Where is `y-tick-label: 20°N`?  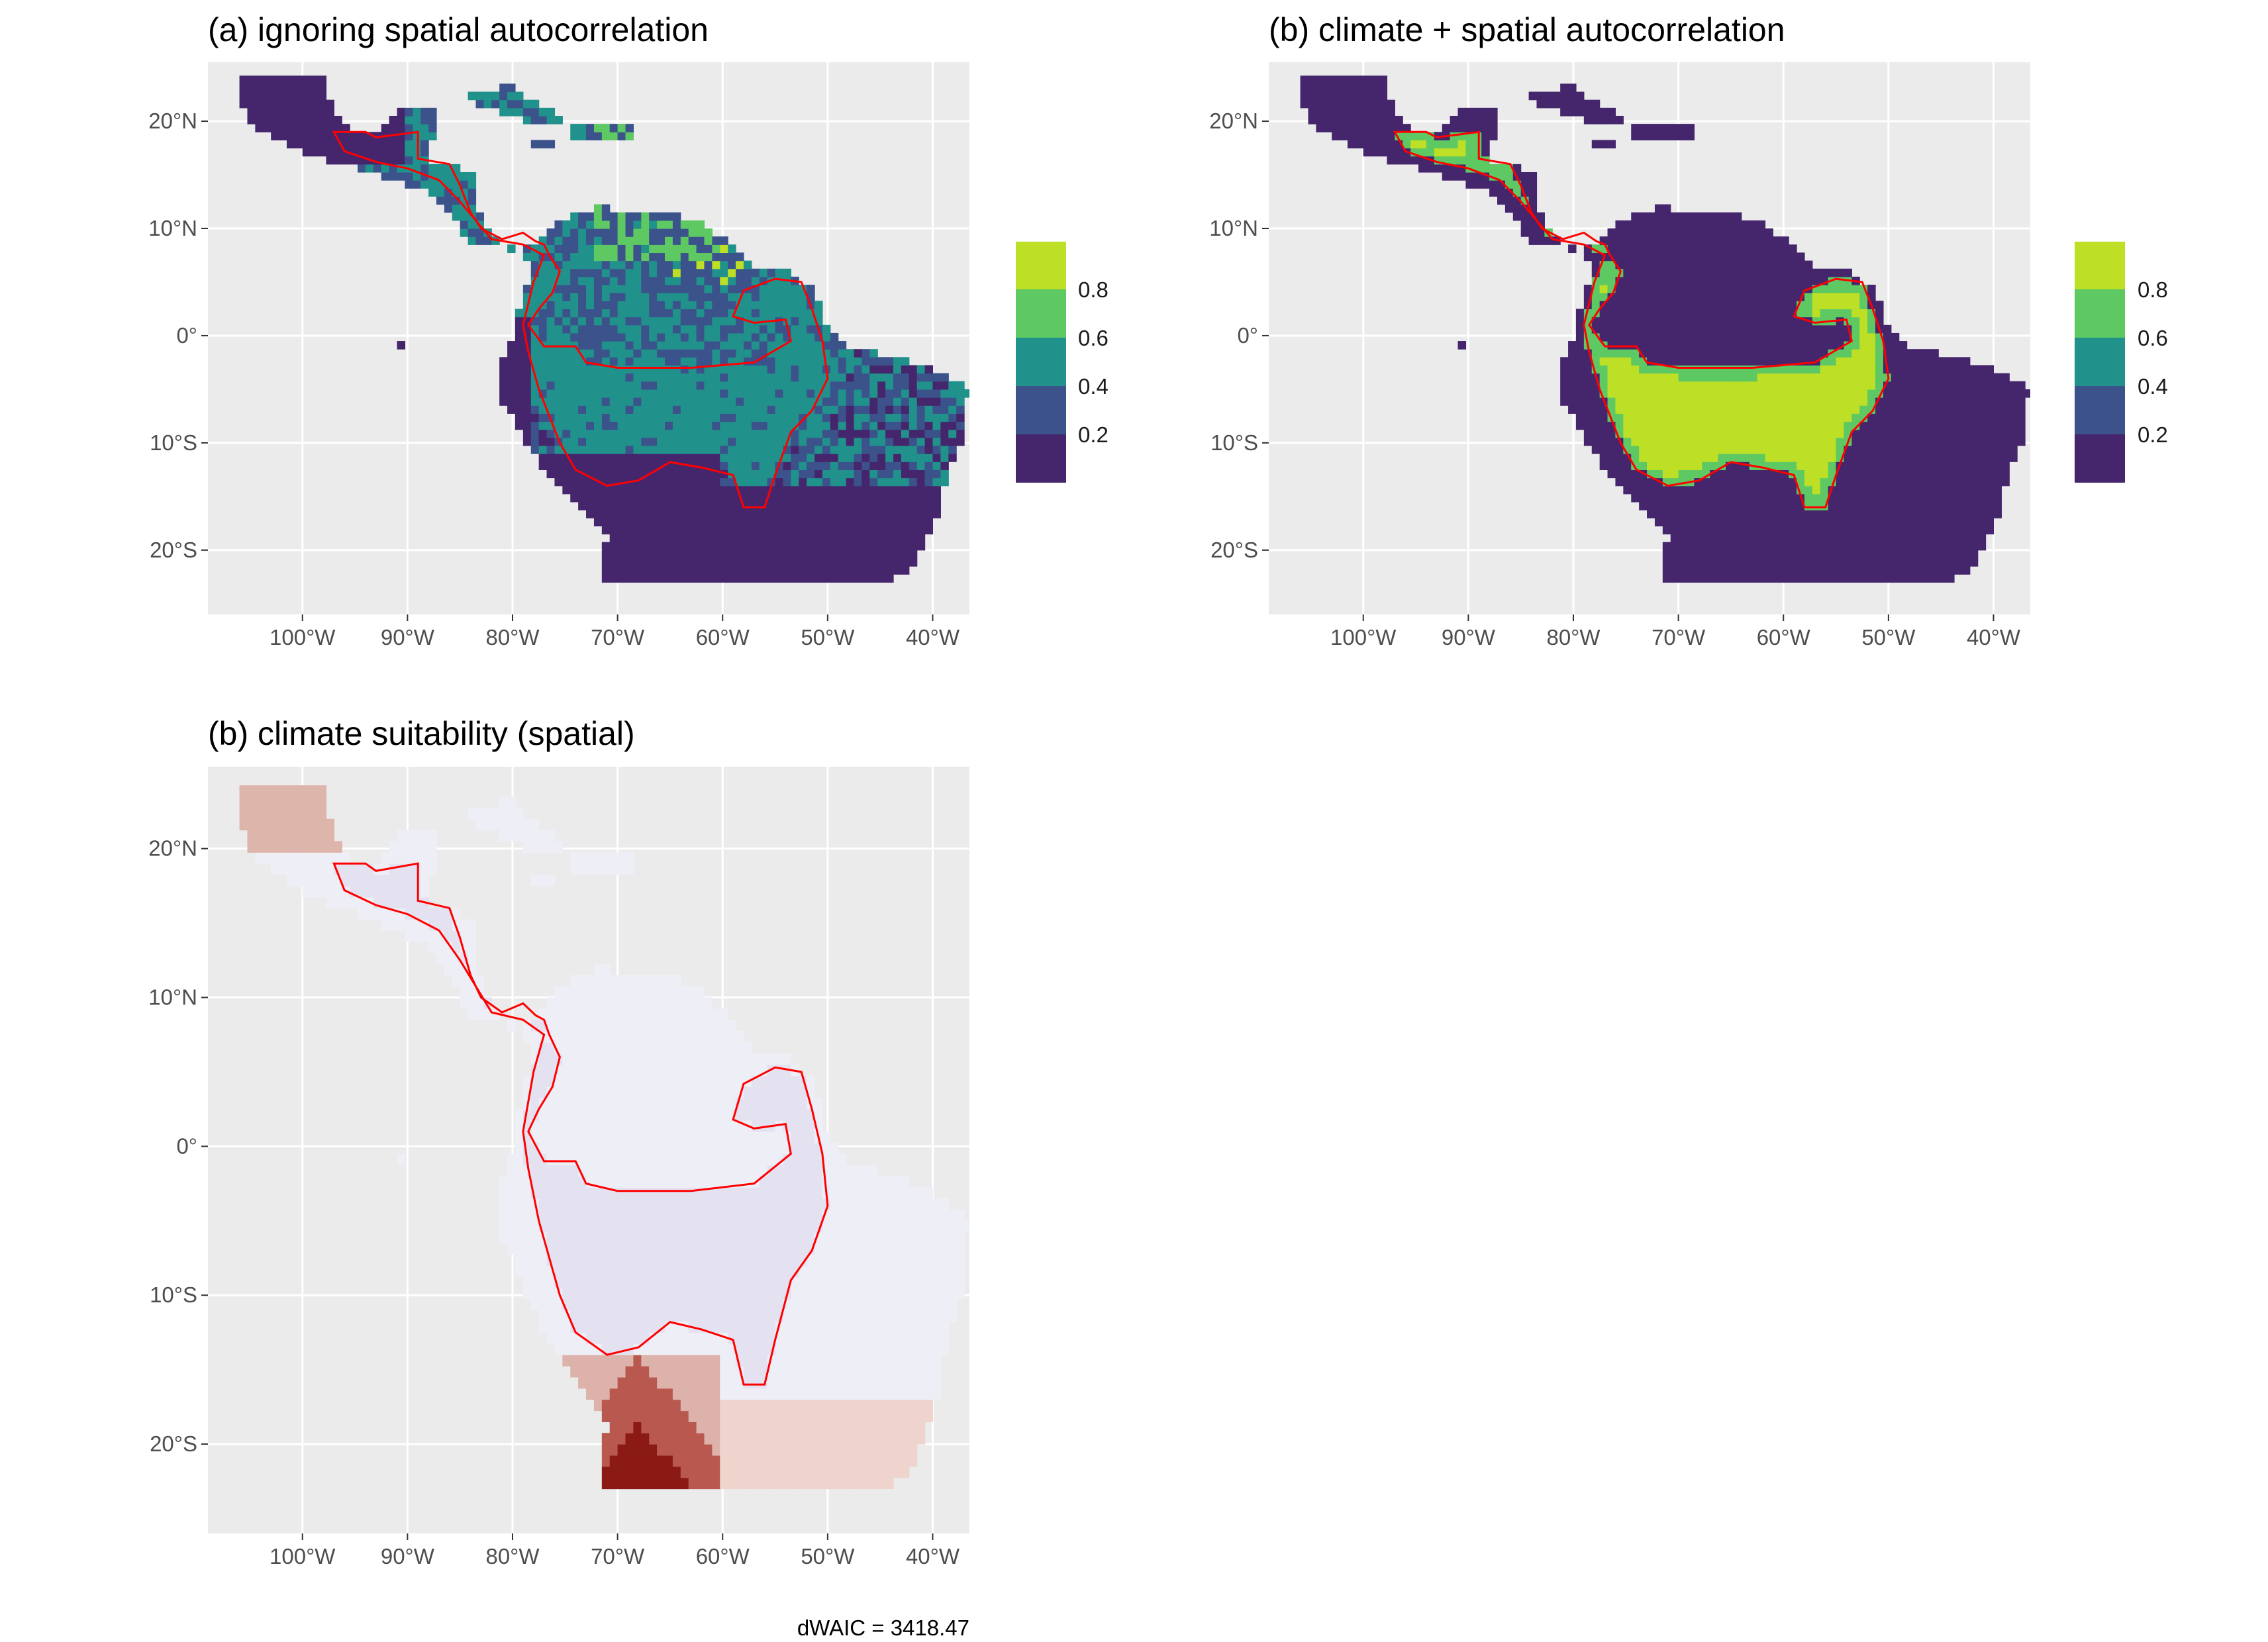 y-tick-label: 20°N is located at coordinates (1233, 121).